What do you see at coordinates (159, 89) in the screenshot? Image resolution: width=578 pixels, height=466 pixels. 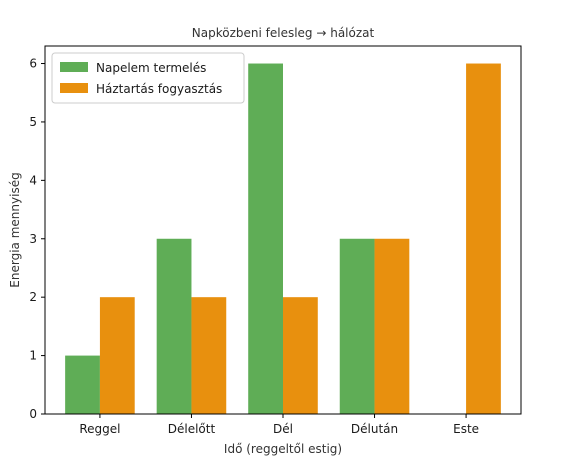 I see `legend-label-consumption: Háztartás fogyasztás` at bounding box center [159, 89].